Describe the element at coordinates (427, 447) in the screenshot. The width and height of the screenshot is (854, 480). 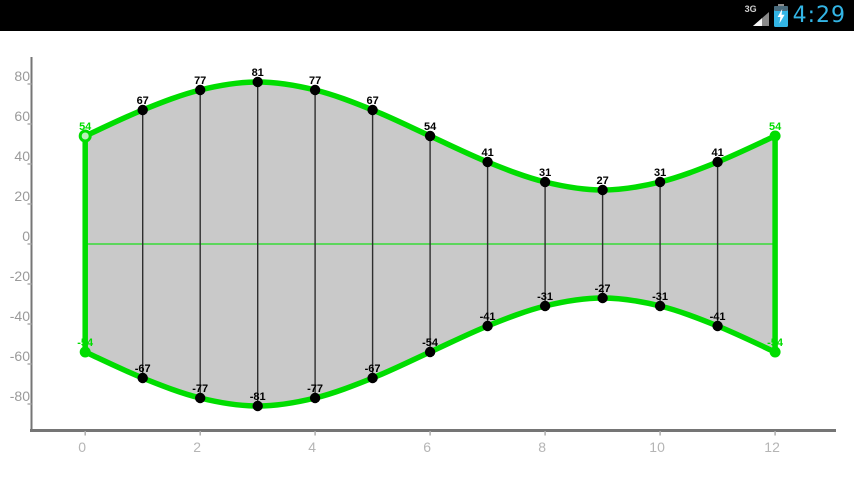
I see `x-tick-label: 6` at that location.